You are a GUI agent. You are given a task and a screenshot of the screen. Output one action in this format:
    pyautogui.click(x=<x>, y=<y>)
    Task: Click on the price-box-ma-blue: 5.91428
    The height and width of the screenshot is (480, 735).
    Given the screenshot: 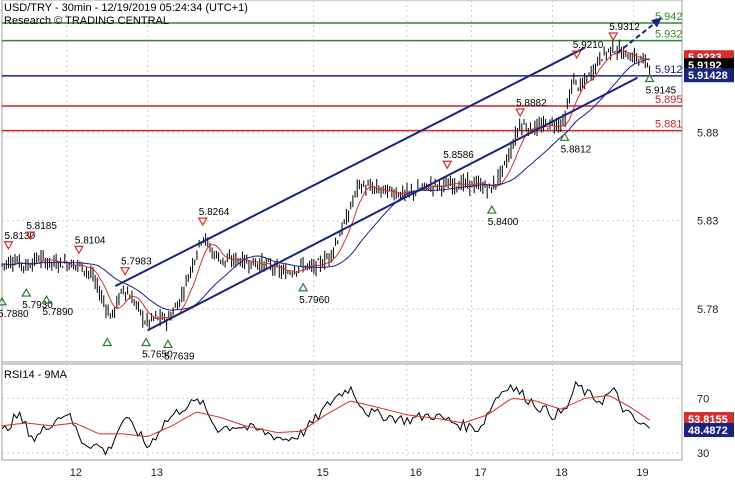 What is the action you would take?
    pyautogui.click(x=709, y=75)
    